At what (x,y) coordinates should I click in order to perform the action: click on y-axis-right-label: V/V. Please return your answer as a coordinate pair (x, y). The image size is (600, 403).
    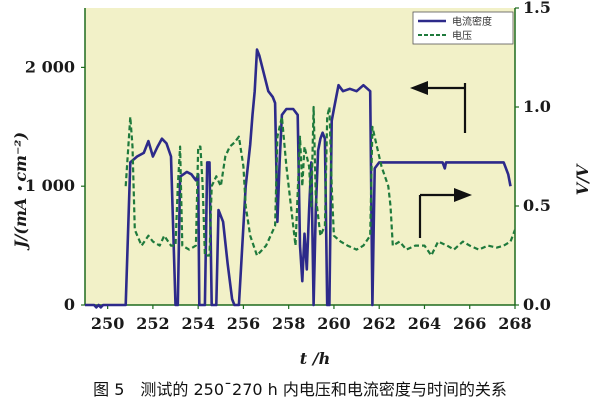
    Looking at the image, I should click on (582, 179).